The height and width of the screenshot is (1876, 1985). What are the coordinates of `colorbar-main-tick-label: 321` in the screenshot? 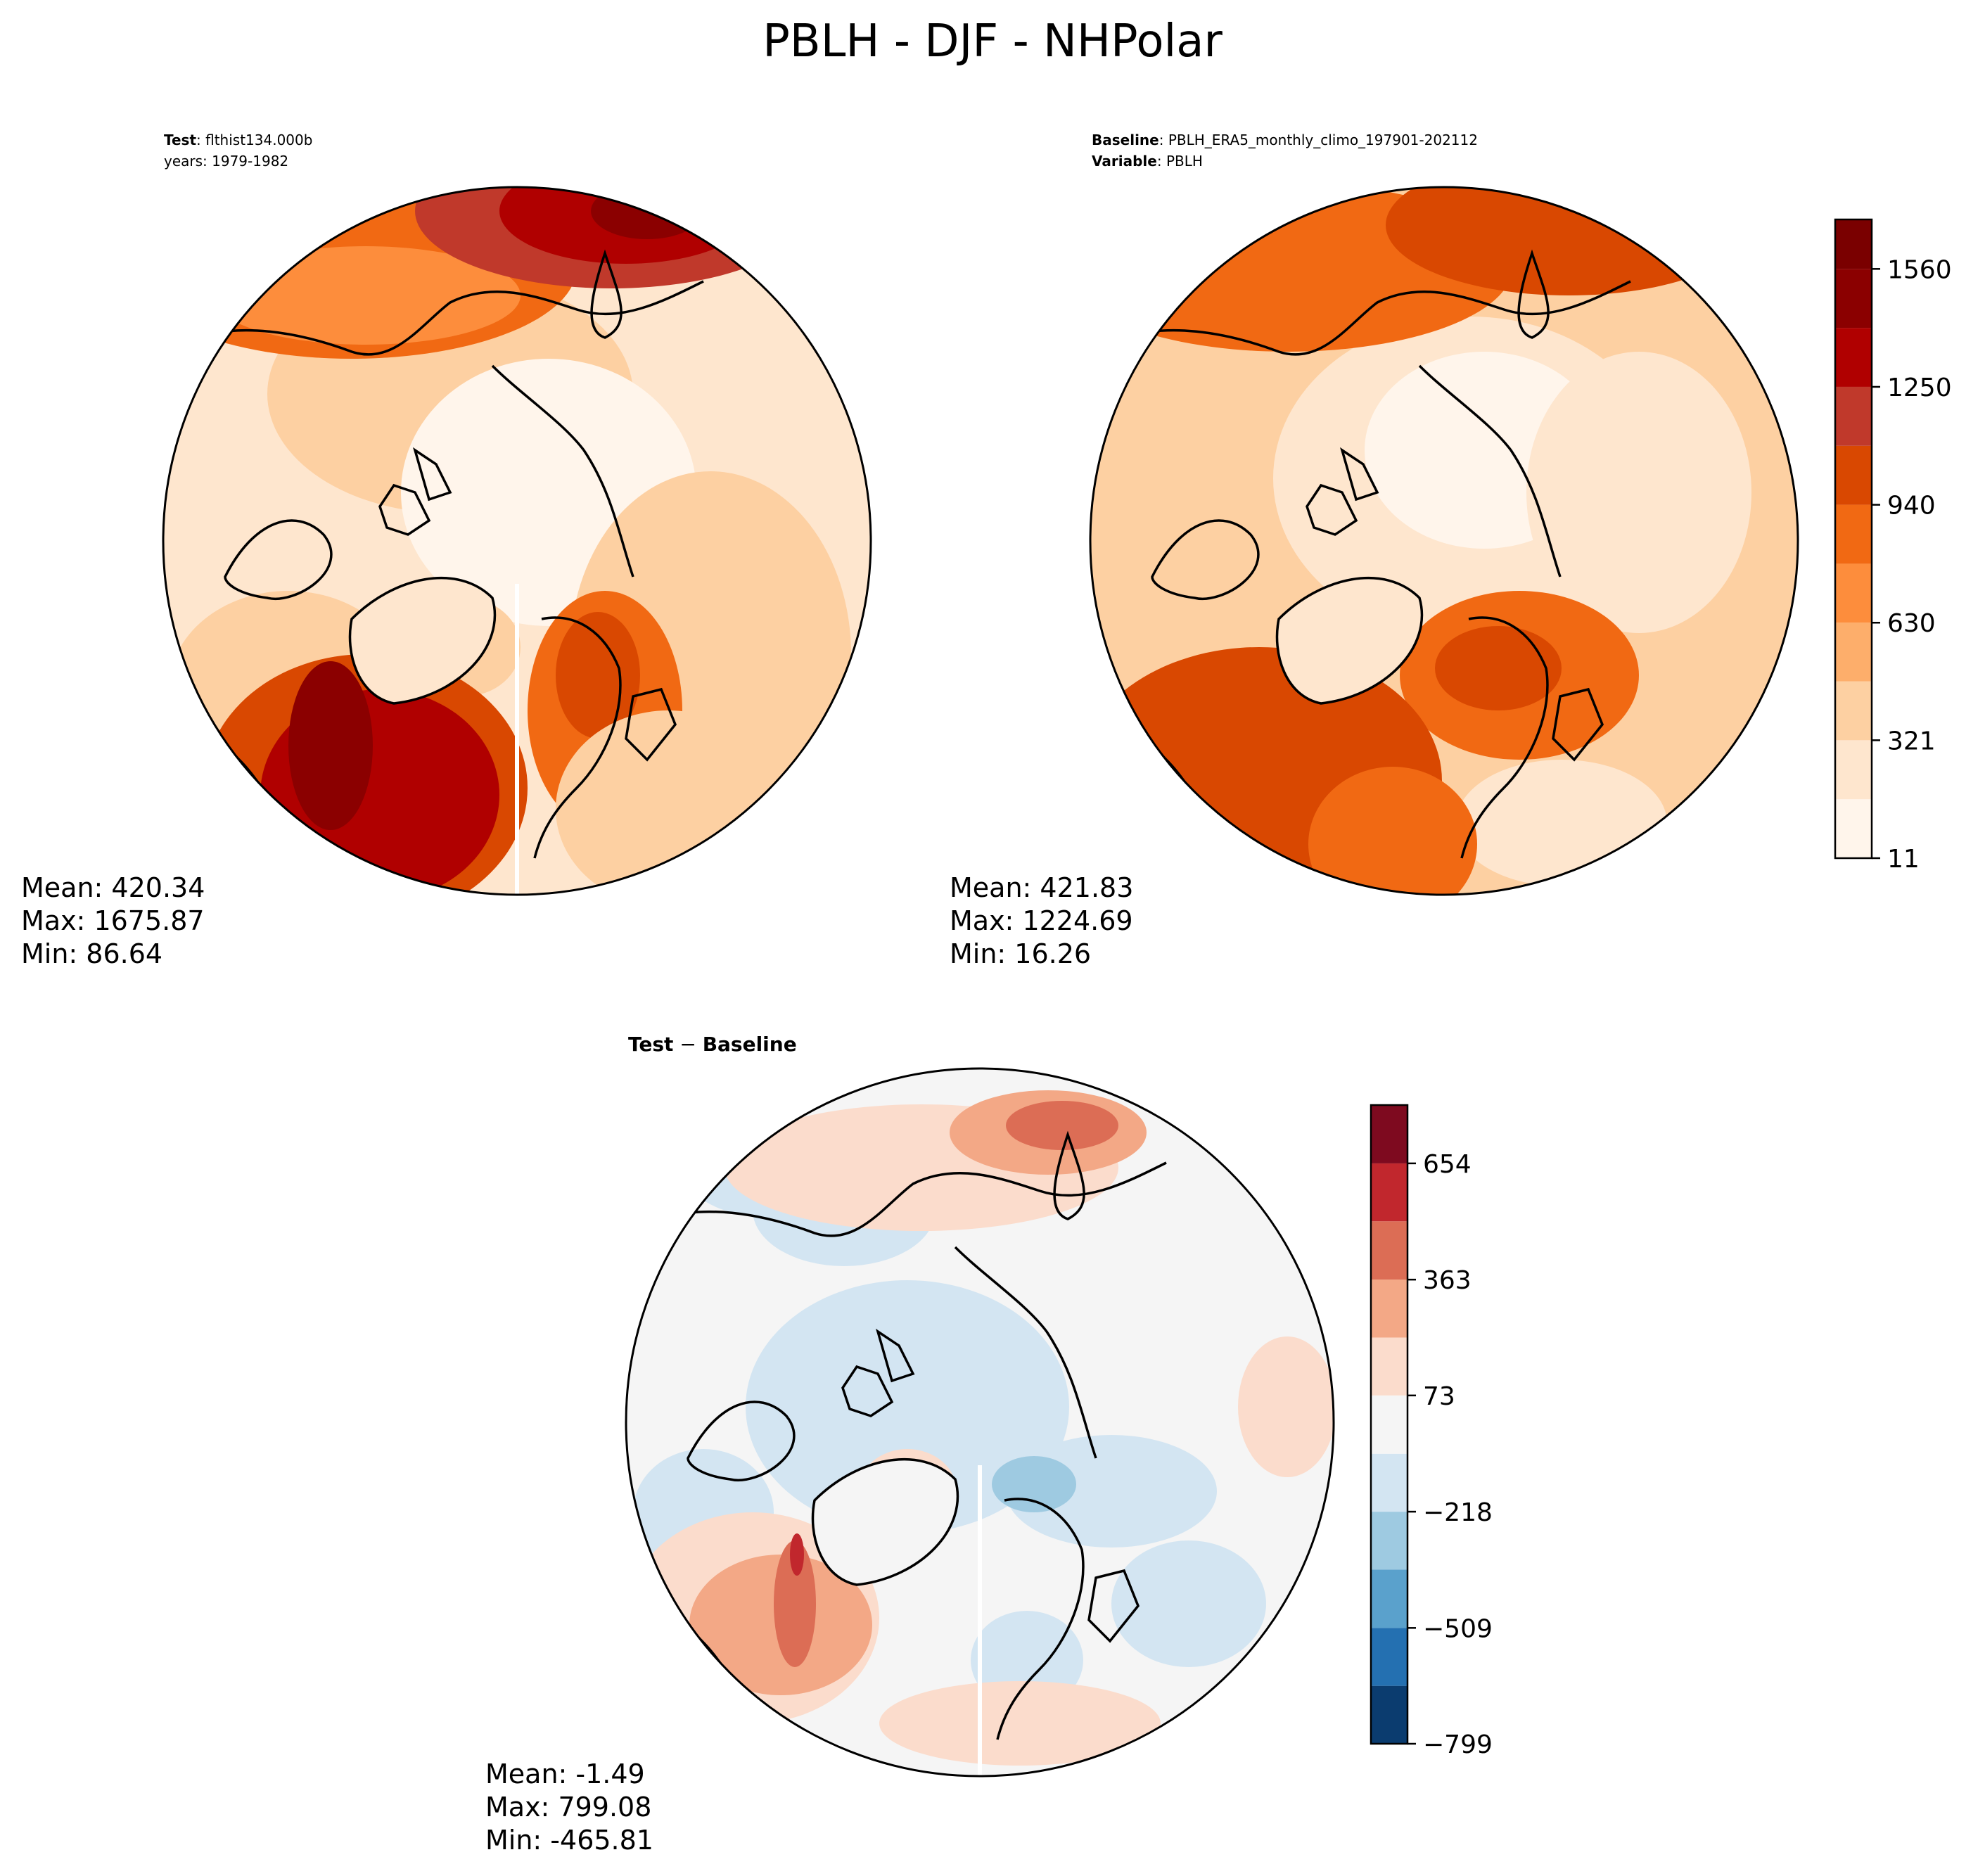 It's located at (1911, 741).